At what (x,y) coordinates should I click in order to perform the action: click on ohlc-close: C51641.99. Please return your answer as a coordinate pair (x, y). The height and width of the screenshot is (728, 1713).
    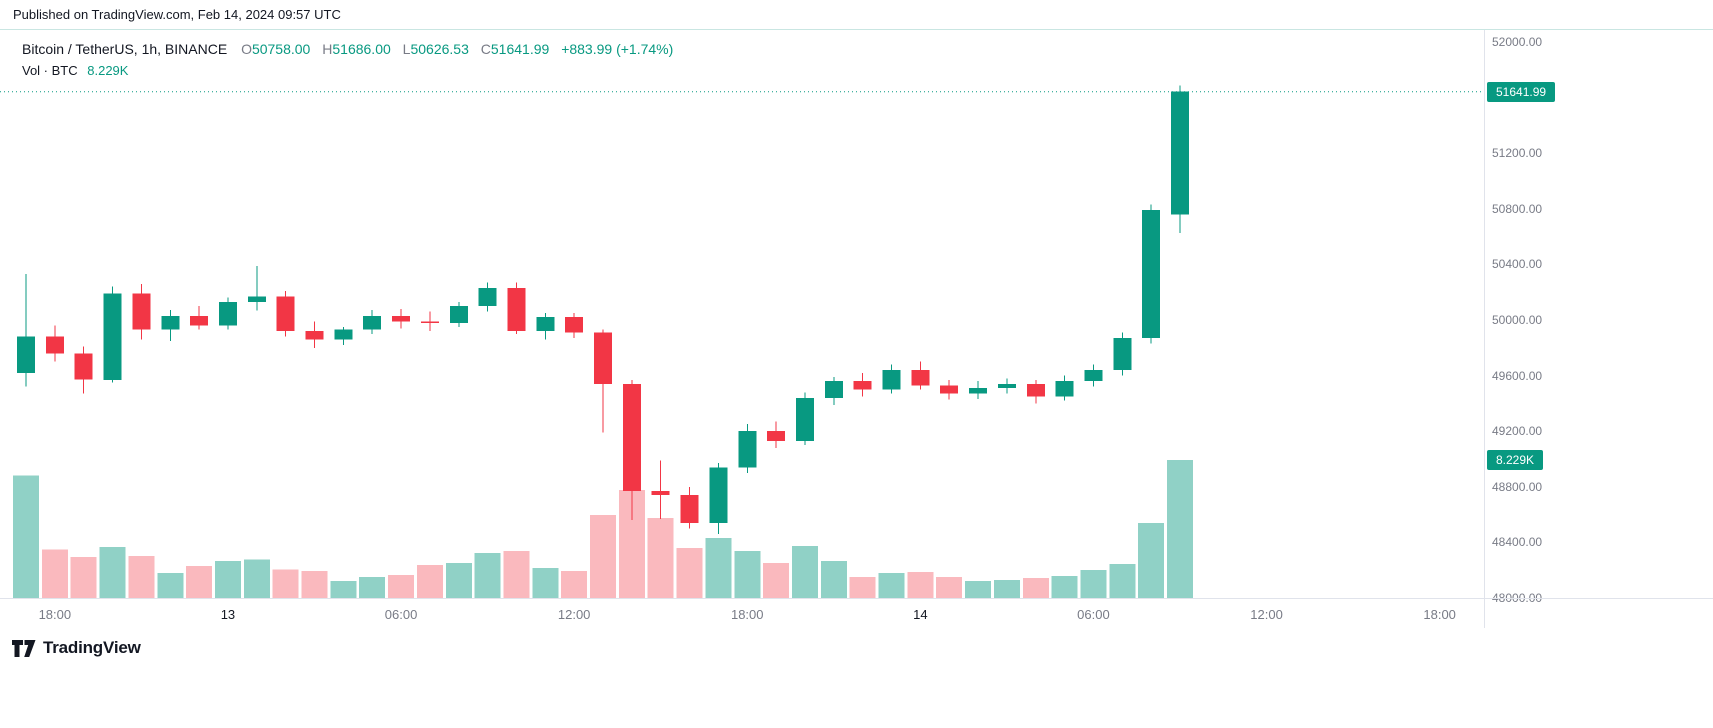
    Looking at the image, I should click on (515, 49).